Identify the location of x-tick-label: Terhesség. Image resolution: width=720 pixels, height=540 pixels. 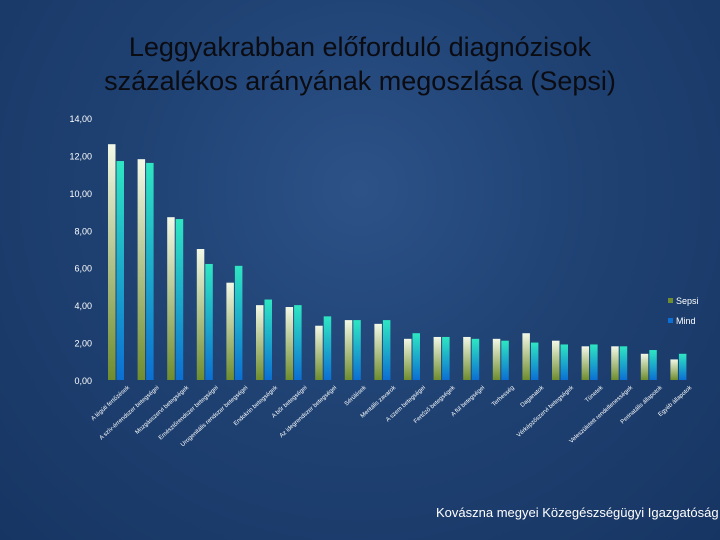
(503, 396).